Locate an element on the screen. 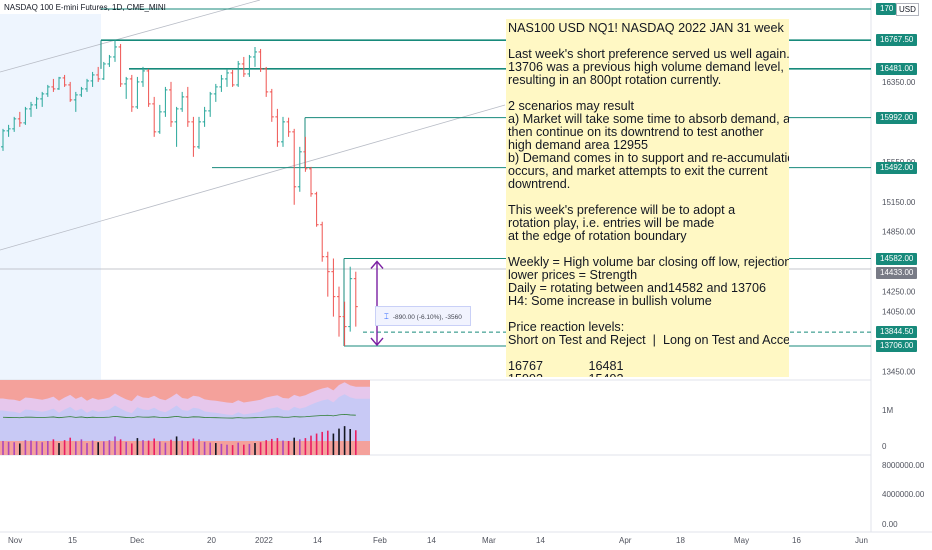 Image resolution: width=932 pixels, height=550 pixels. volume-panel is located at coordinates (185, 417).